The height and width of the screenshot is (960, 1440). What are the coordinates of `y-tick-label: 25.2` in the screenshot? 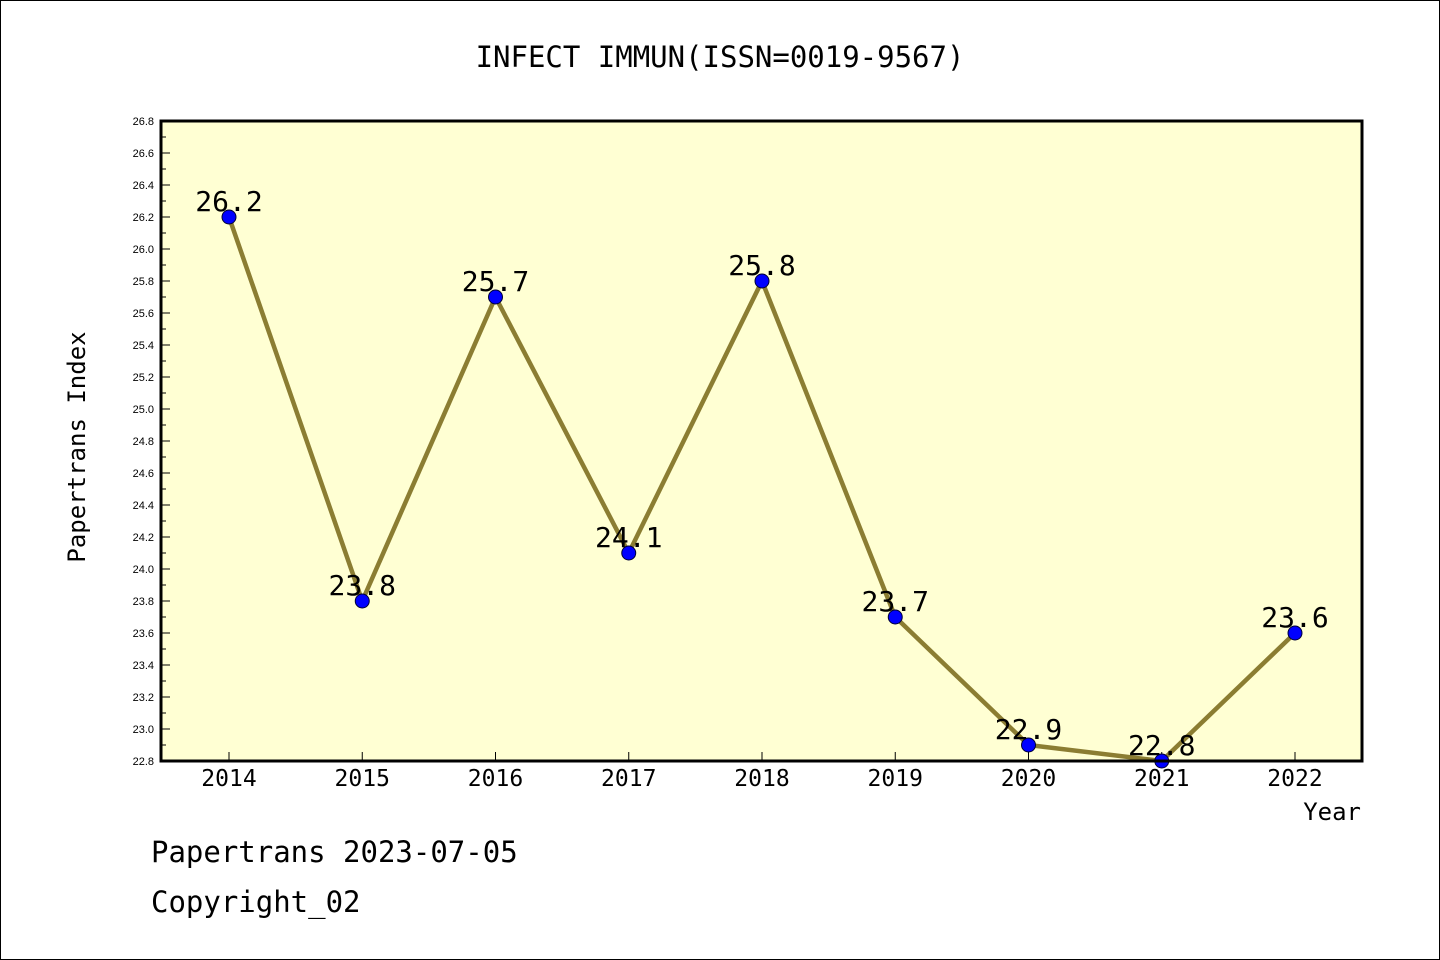 It's located at (143, 378).